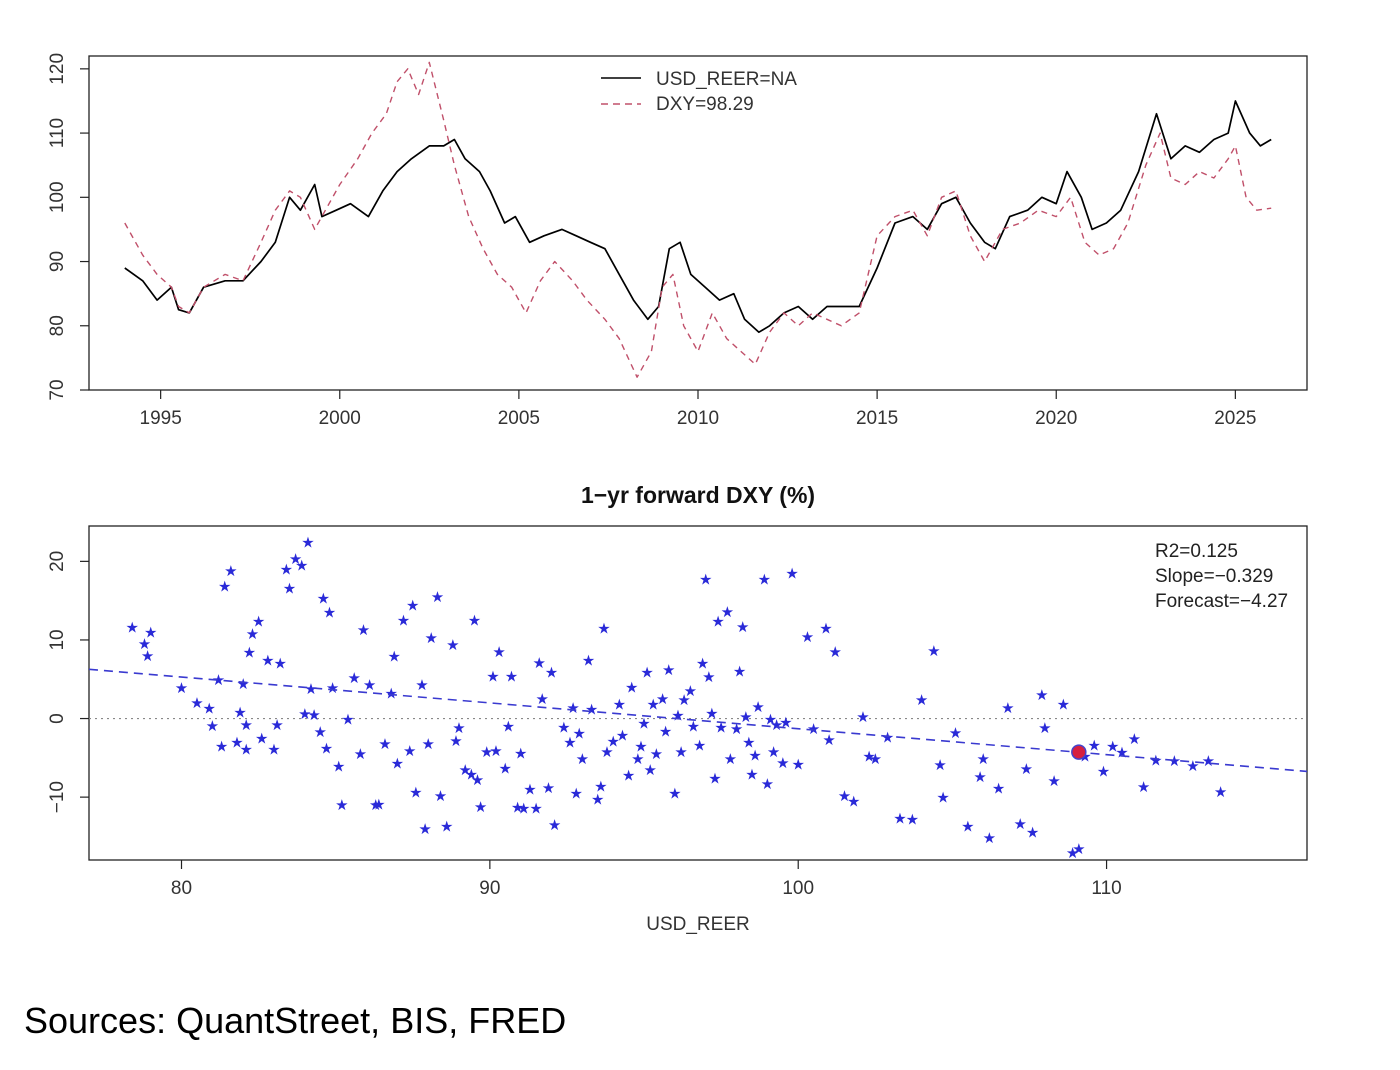 The image size is (1400, 1070). Describe the element at coordinates (57, 797) in the screenshot. I see `bottom-y-tick-label: −10` at that location.